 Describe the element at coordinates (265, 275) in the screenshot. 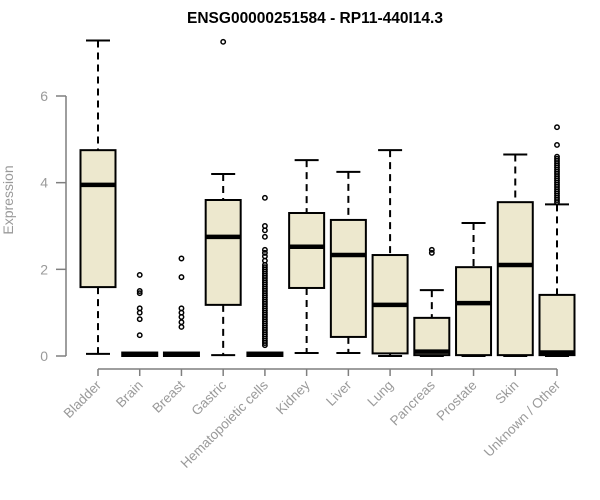

I see `boxplot-hematopoietic-cells` at that location.